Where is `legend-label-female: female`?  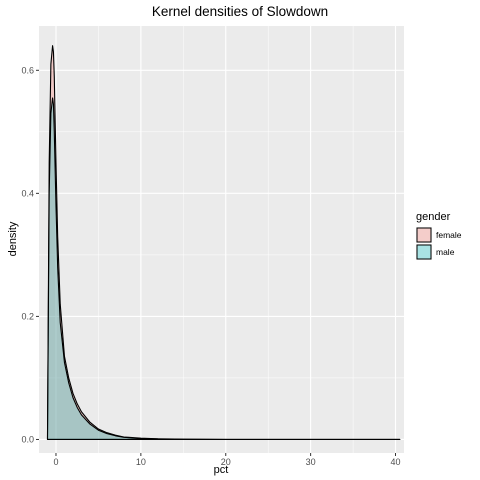
legend-label-female: female is located at coordinates (449, 235).